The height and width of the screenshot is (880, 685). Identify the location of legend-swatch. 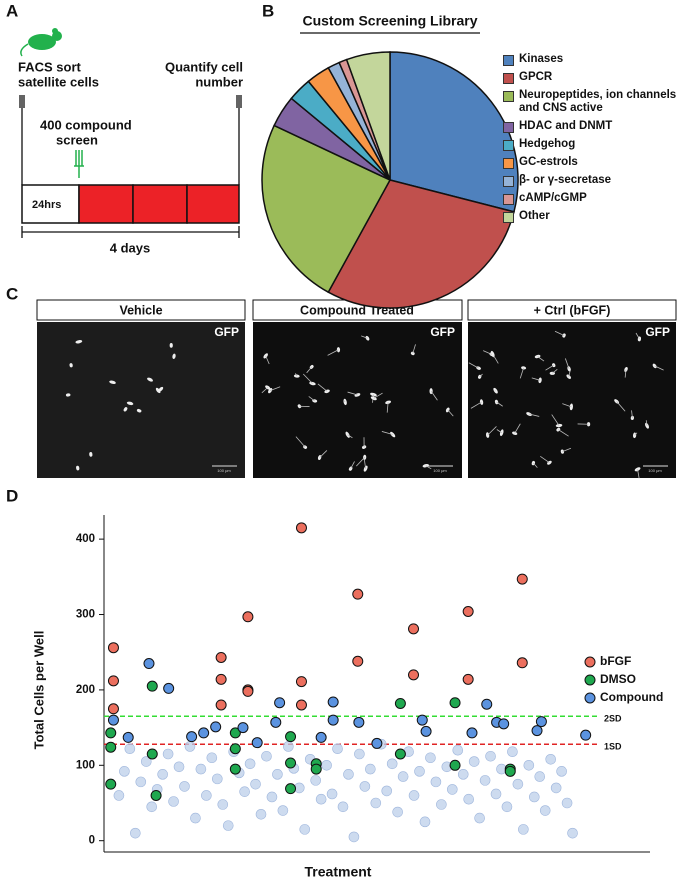
(508, 217).